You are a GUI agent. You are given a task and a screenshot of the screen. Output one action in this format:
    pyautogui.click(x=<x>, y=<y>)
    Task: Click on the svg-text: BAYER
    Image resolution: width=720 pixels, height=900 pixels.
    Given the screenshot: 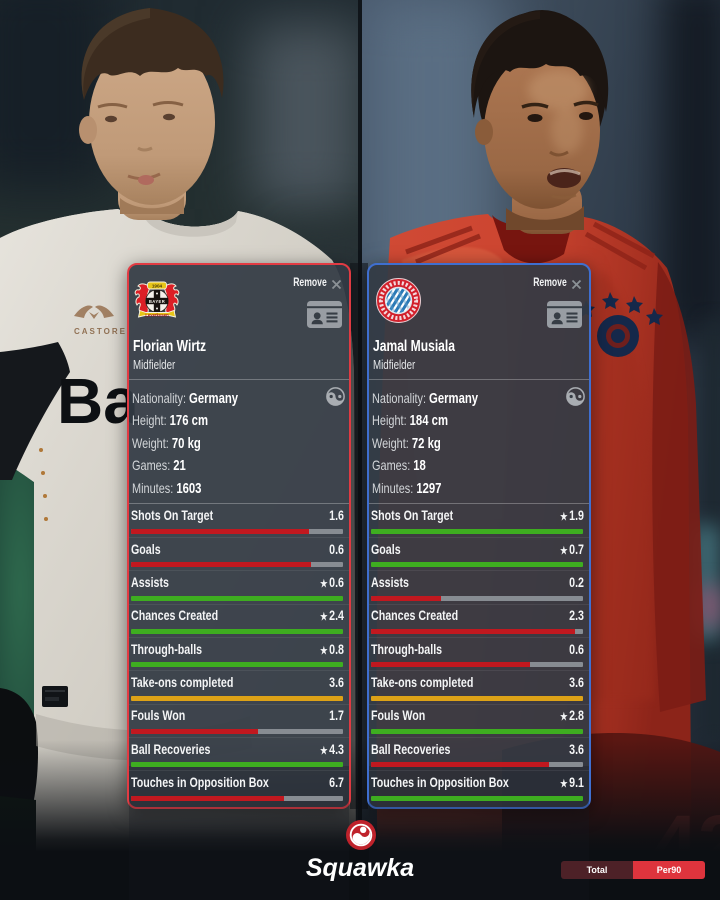 What is the action you would take?
    pyautogui.click(x=157, y=301)
    